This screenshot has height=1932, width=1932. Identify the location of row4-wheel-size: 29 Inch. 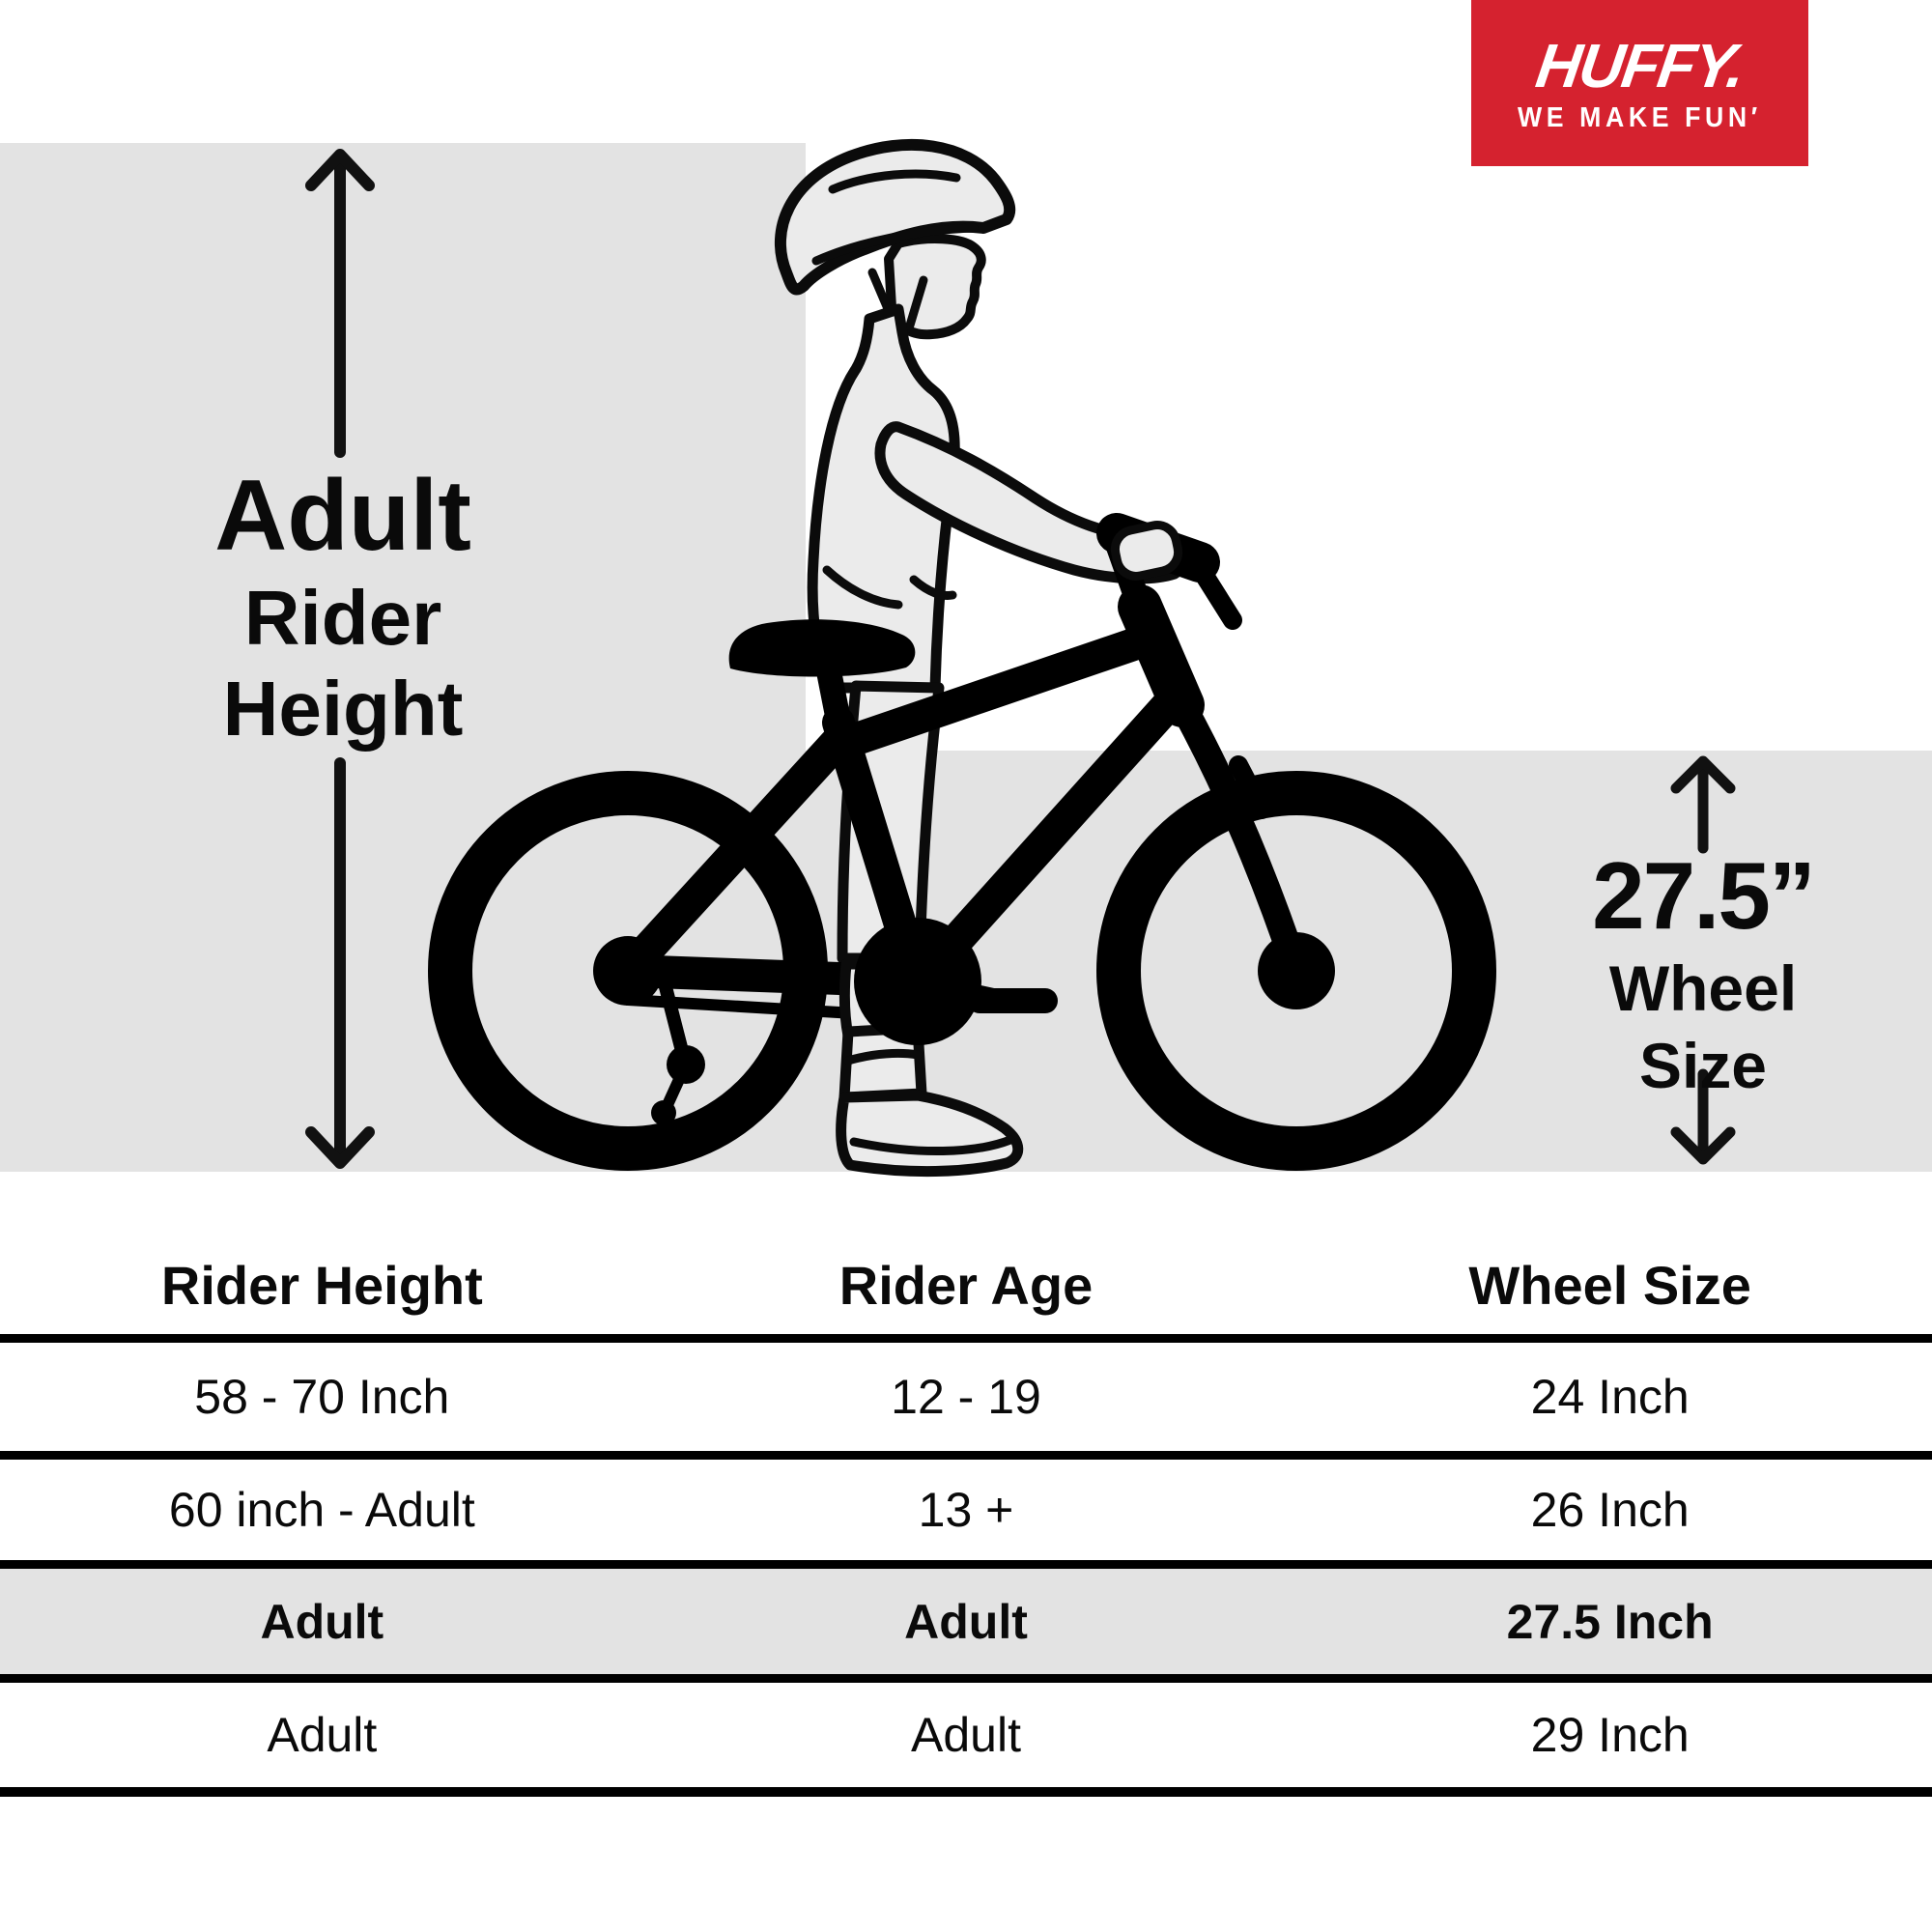
(1610, 1735).